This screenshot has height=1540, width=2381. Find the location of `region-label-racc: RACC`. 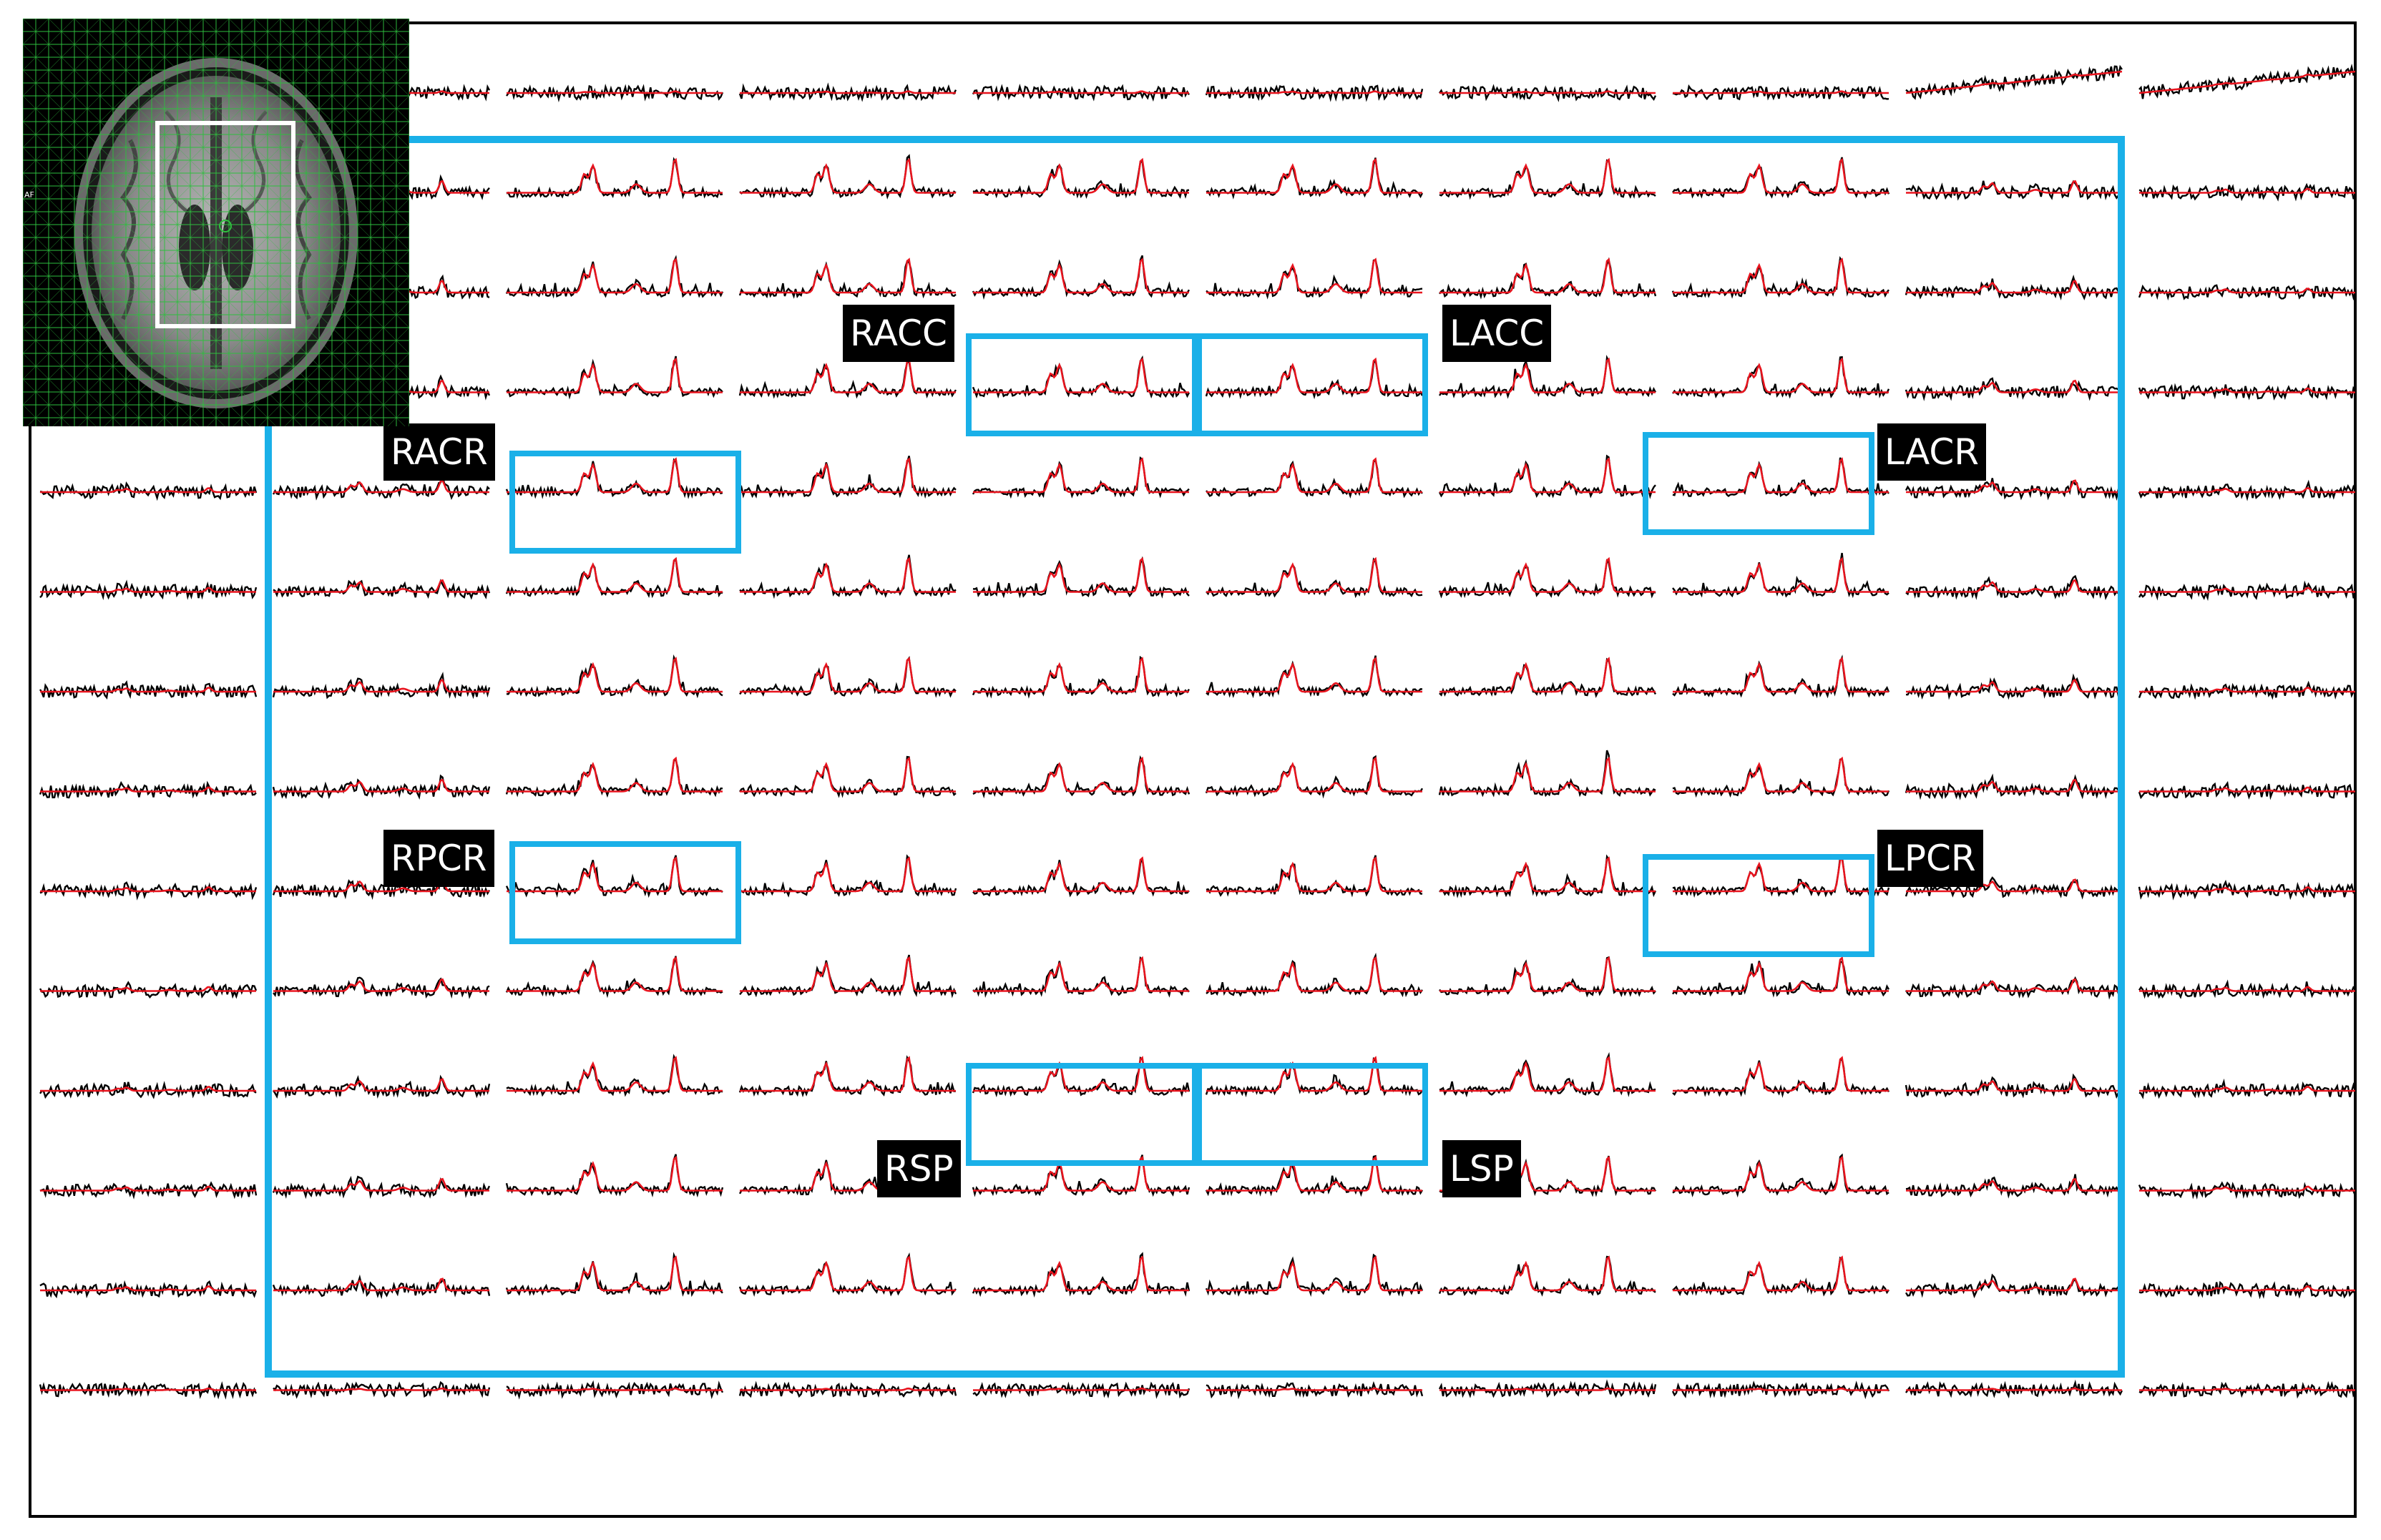

region-label-racc: RACC is located at coordinates (899, 333).